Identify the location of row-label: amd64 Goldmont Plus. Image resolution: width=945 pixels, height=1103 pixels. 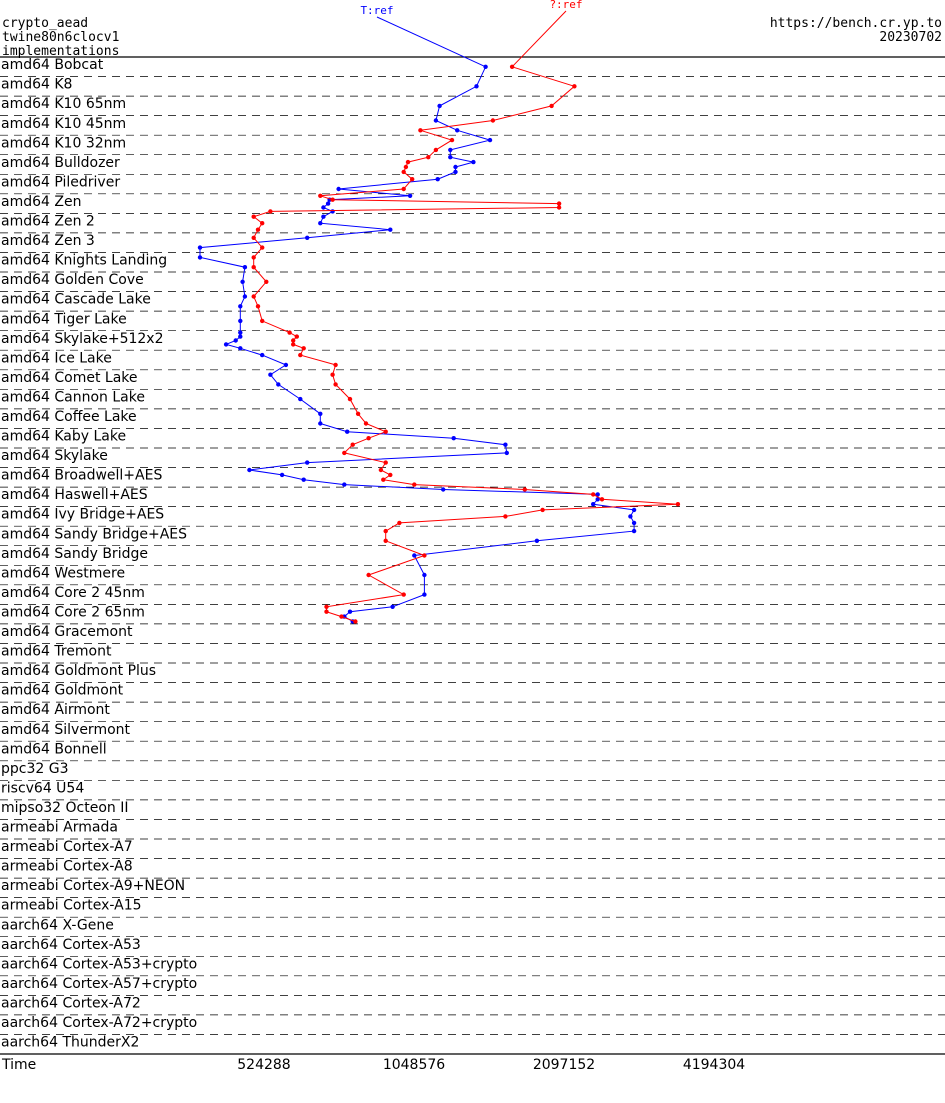
(78, 671).